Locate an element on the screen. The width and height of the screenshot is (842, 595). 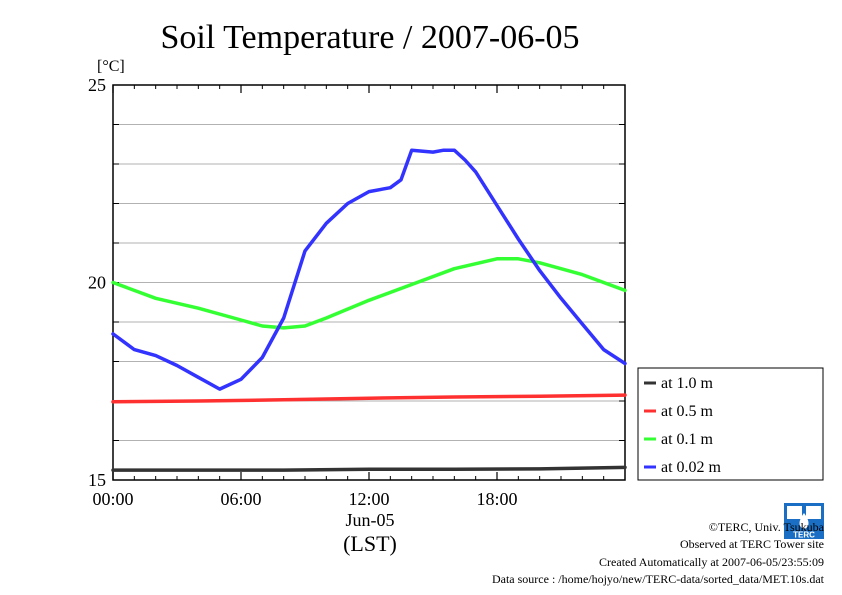
x-tick-label: 06:00 is located at coordinates (240, 499).